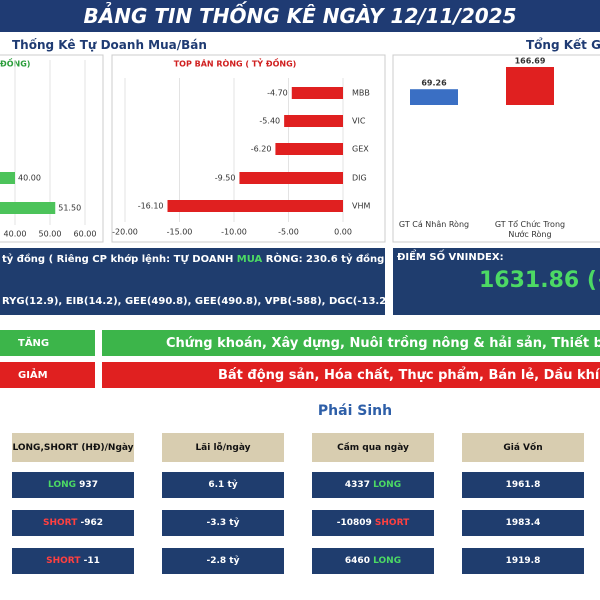  I want to click on x-tick-label: 40.00, so click(15, 234).